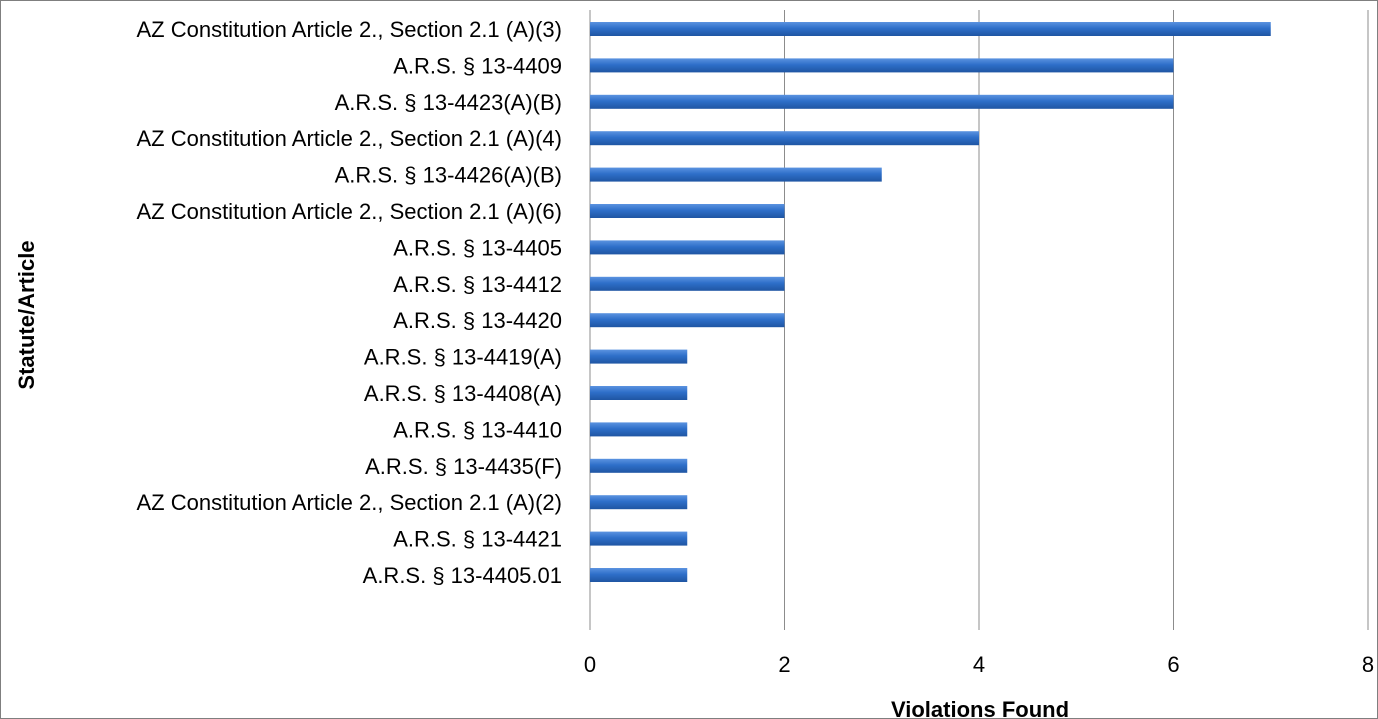  What do you see at coordinates (462, 575) in the screenshot?
I see `category-label: A.R.S. § 13-4405.01` at bounding box center [462, 575].